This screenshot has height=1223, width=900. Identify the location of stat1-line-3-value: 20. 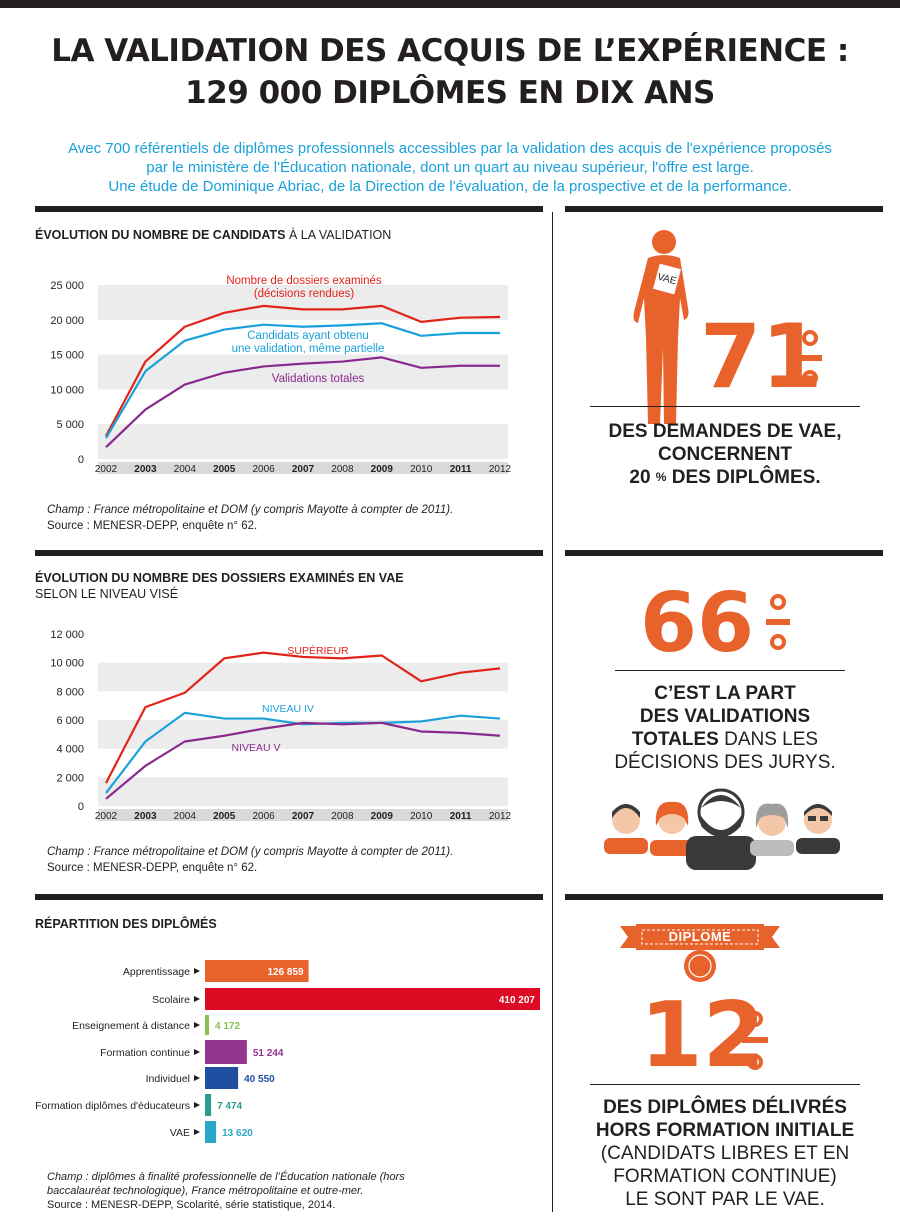
(640, 477).